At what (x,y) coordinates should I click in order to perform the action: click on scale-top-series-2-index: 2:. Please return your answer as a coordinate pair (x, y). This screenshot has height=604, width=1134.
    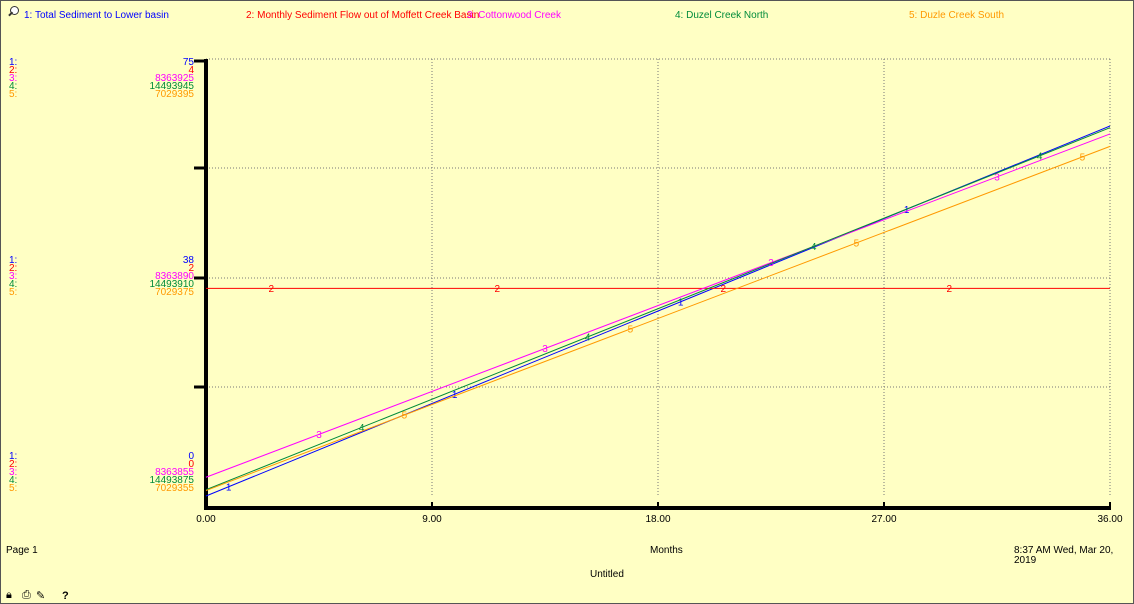
    Looking at the image, I should click on (13, 70).